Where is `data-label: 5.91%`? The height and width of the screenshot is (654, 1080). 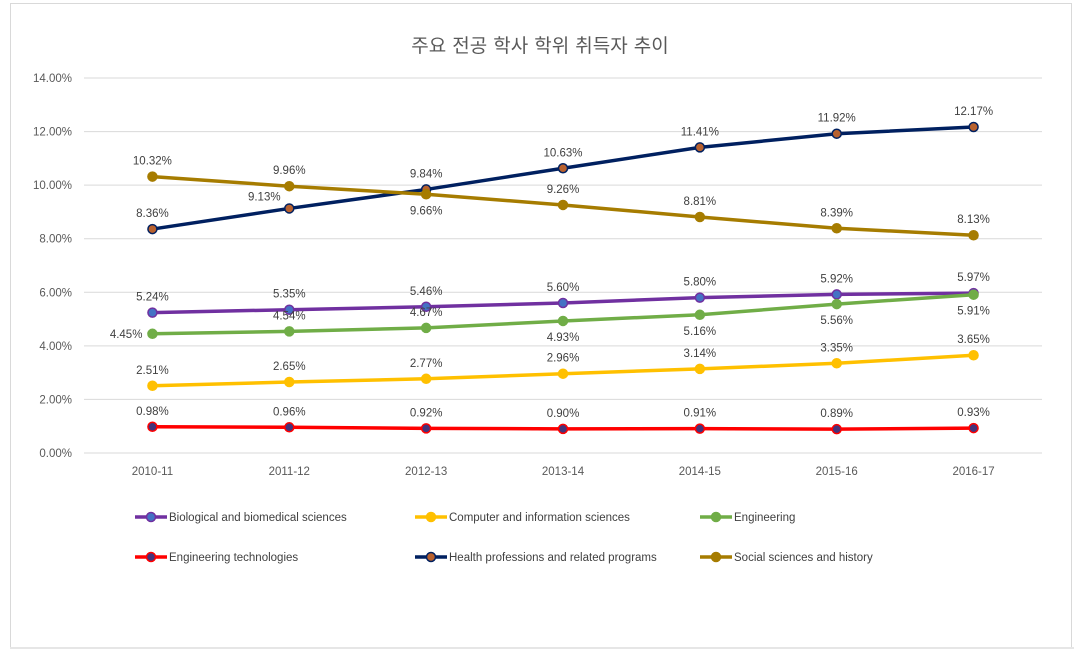
data-label: 5.91% is located at coordinates (973, 312).